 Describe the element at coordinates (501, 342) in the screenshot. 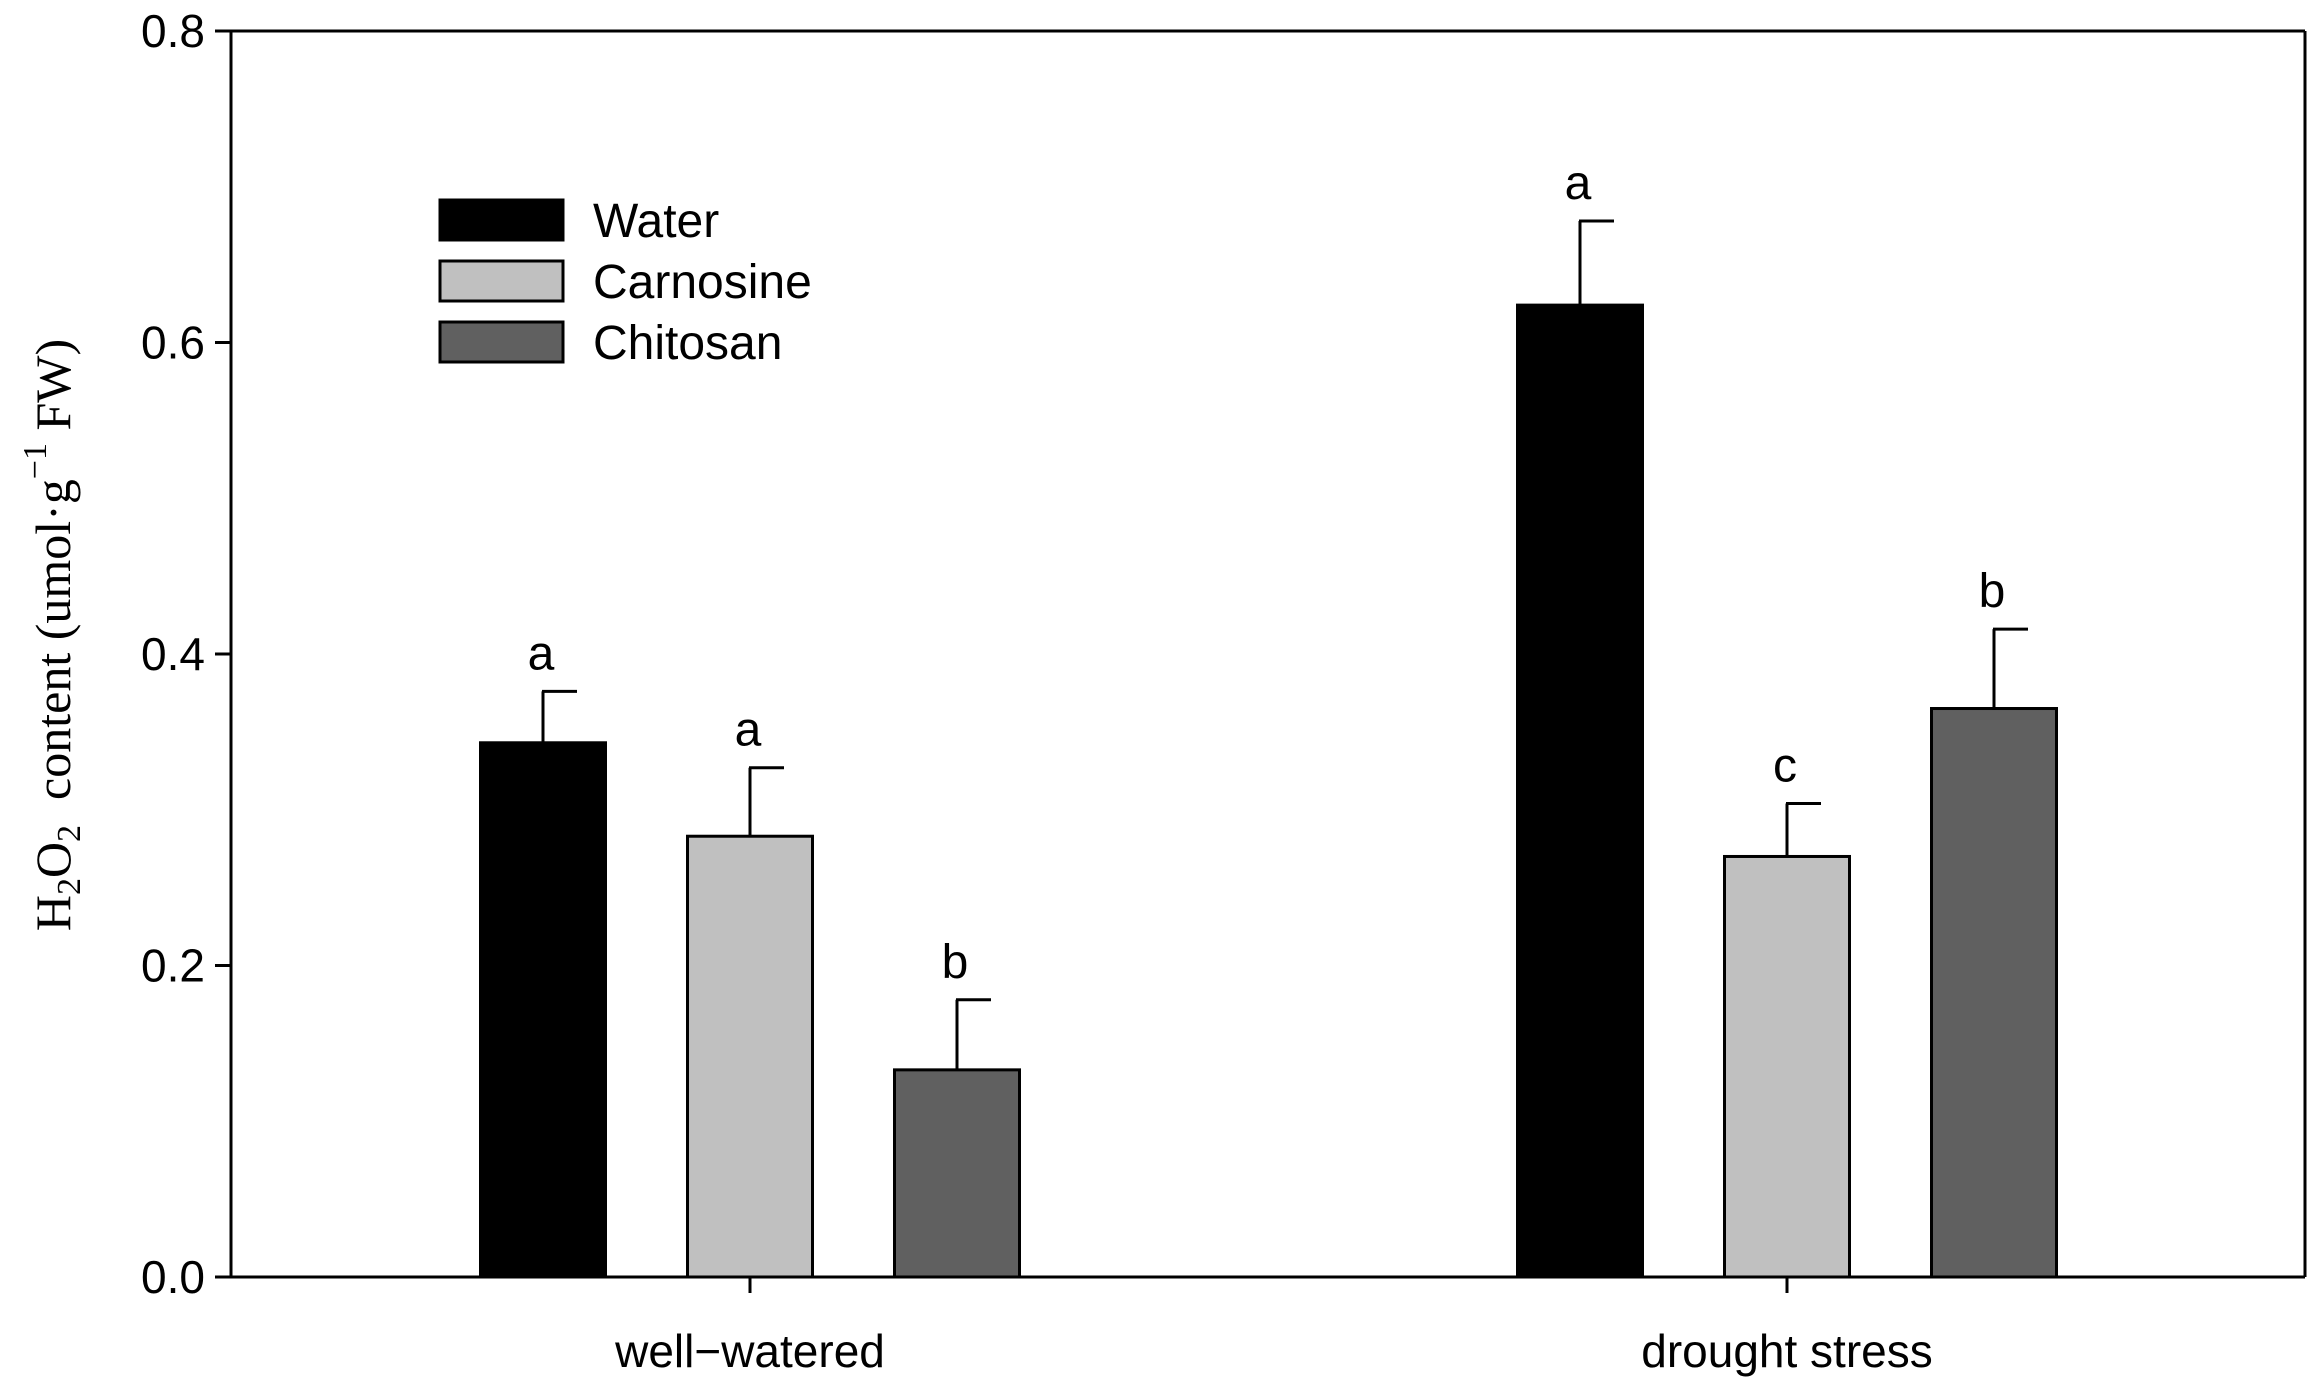

I see `legend-swatch-chitosan` at that location.